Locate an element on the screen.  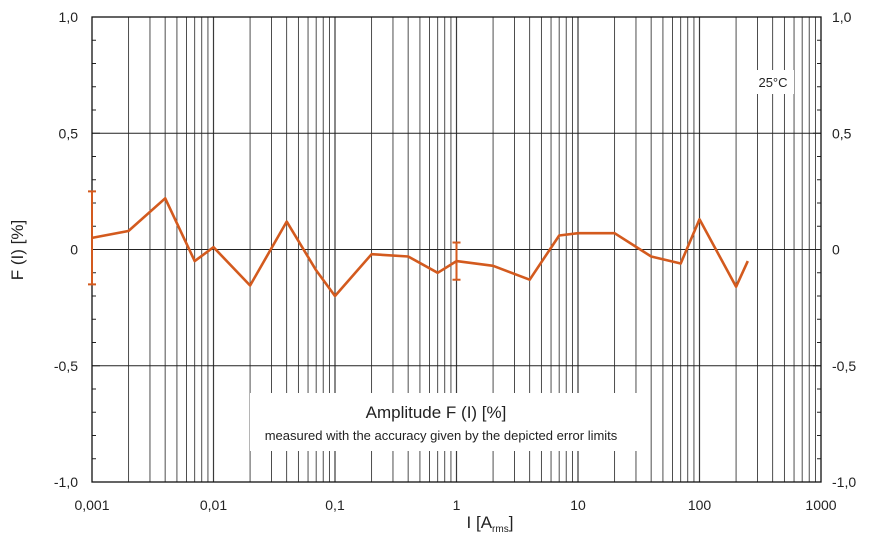
annotation-background is located at coordinates (450, 422).